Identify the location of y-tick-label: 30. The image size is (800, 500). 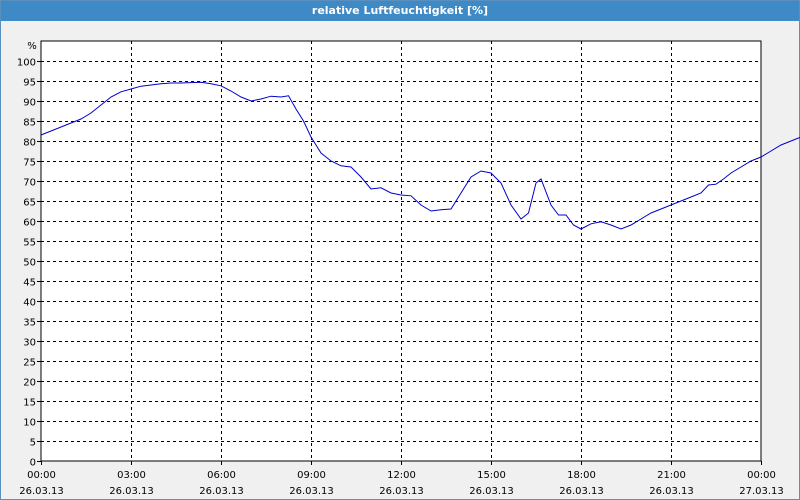
(29, 343).